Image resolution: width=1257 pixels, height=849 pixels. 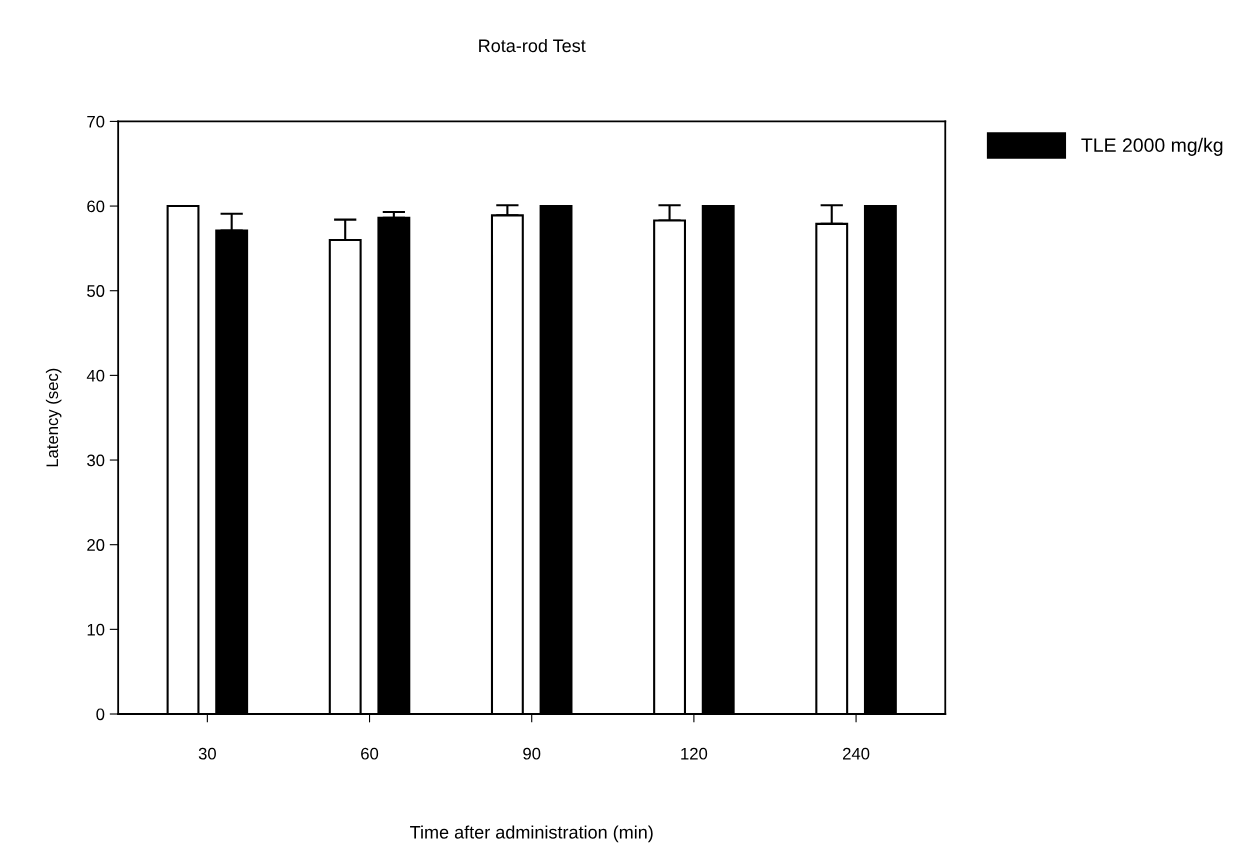 What do you see at coordinates (207, 753) in the screenshot?
I see `x-tick-label: 30` at bounding box center [207, 753].